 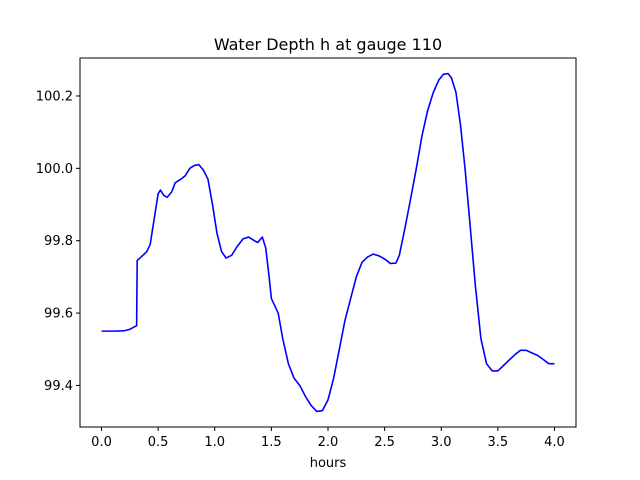 I want to click on x-axis-label: hours, so click(x=328, y=463).